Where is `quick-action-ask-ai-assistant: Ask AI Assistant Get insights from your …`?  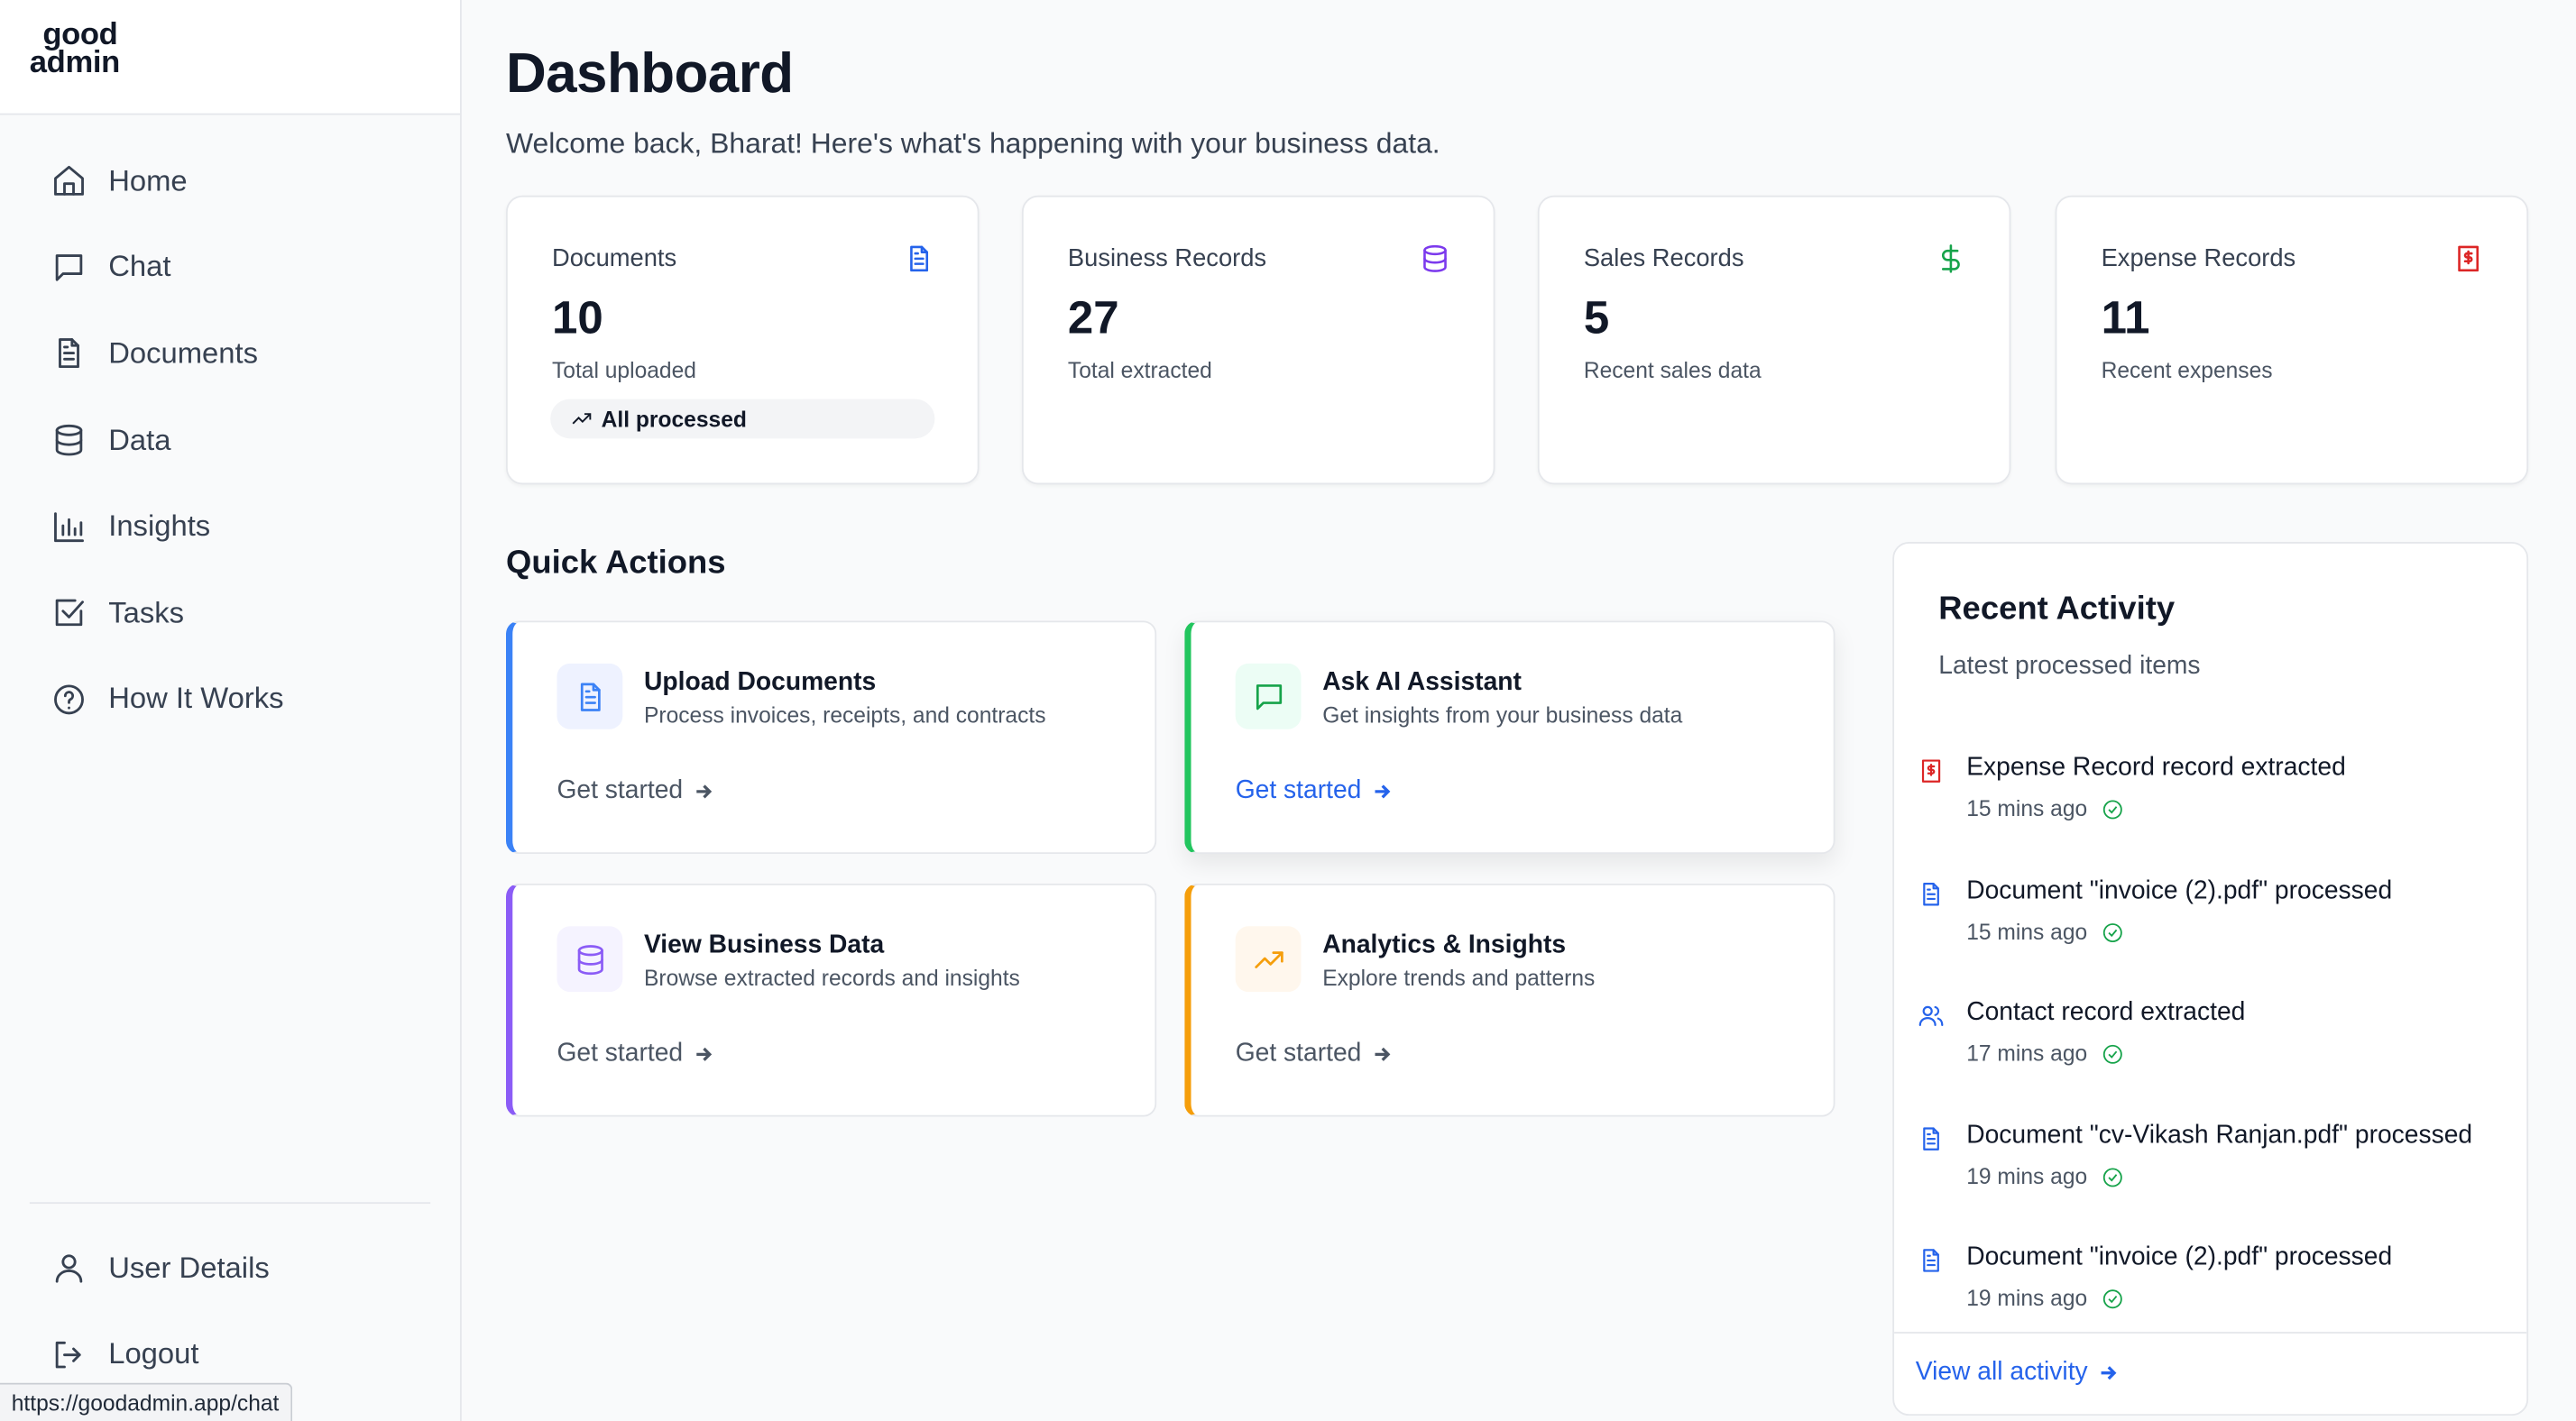
quick-action-ask-ai-assistant: Ask AI Assistant Get insights from your … is located at coordinates (1509, 737).